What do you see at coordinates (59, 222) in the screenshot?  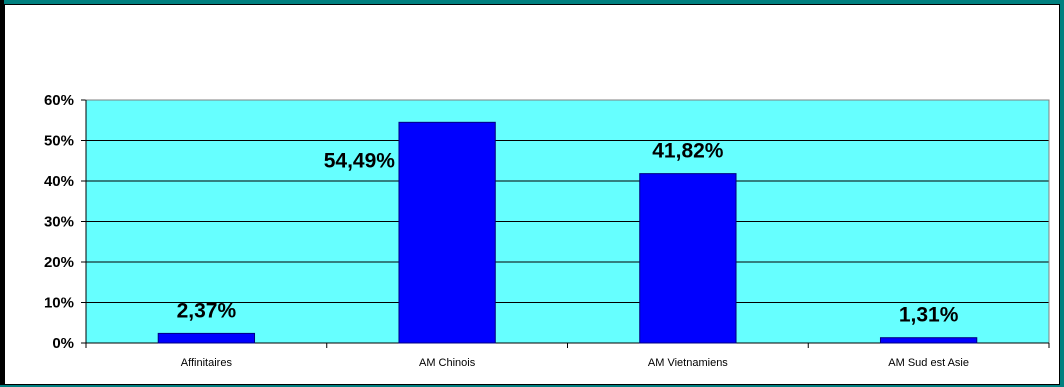 I see `y-tick-label: 30%` at bounding box center [59, 222].